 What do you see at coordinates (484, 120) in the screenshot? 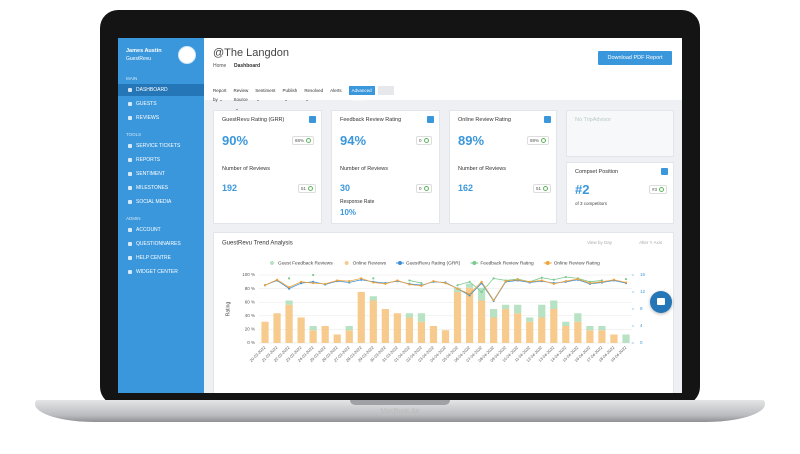
I see `card-title: Online Review Rating` at bounding box center [484, 120].